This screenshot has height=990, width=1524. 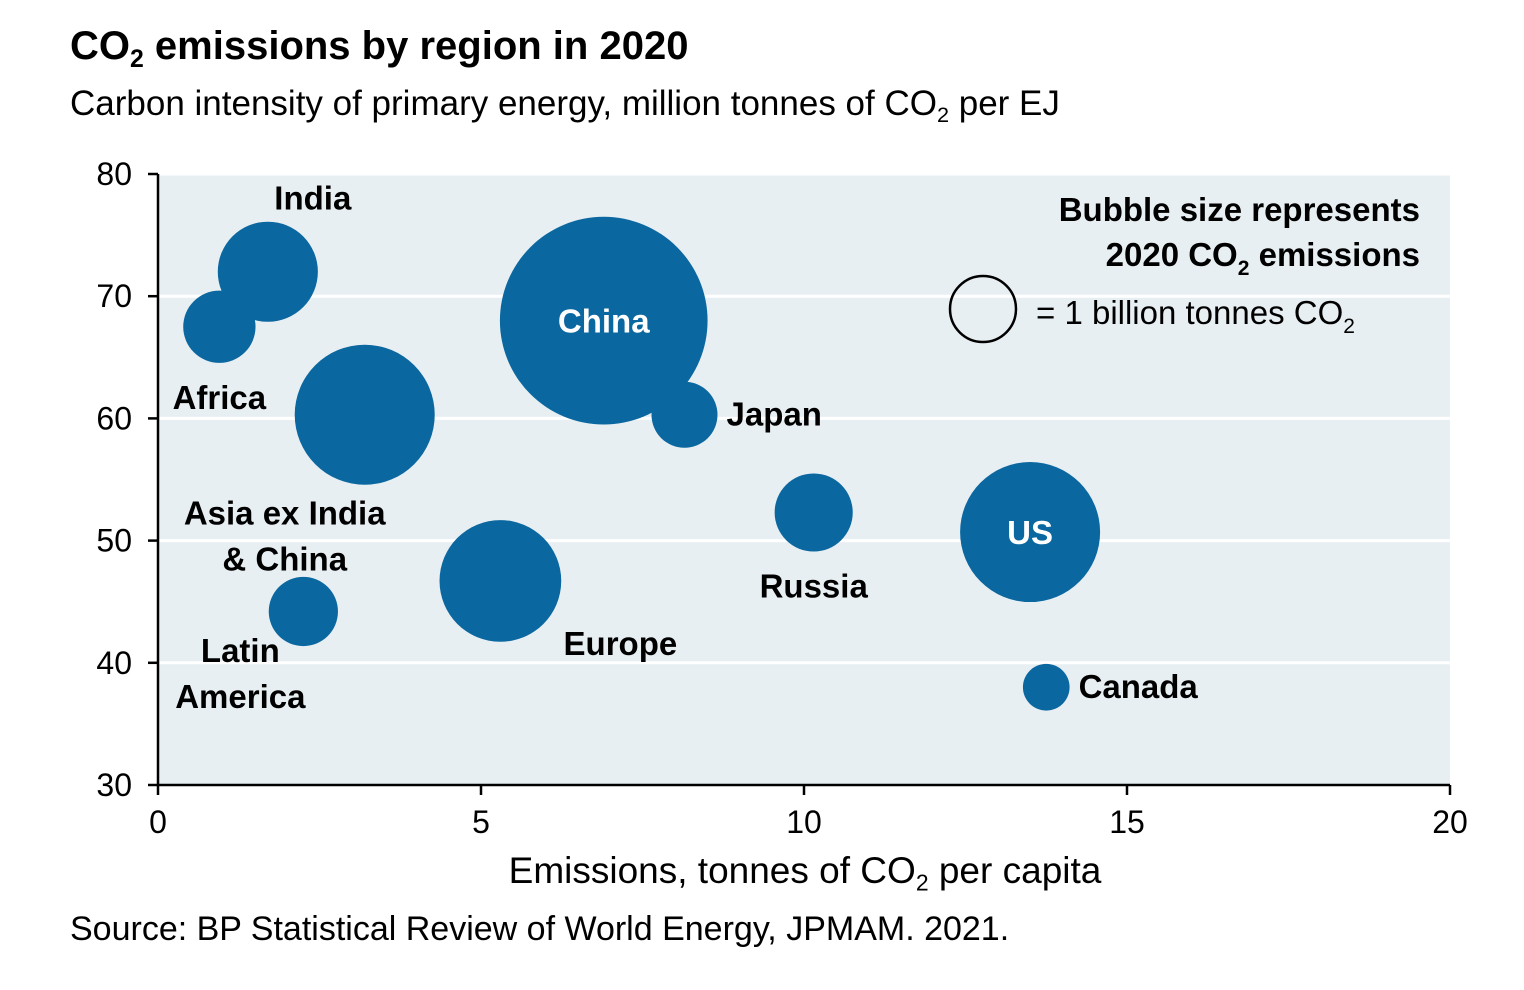 I want to click on bubble-latin-america, so click(x=303, y=611).